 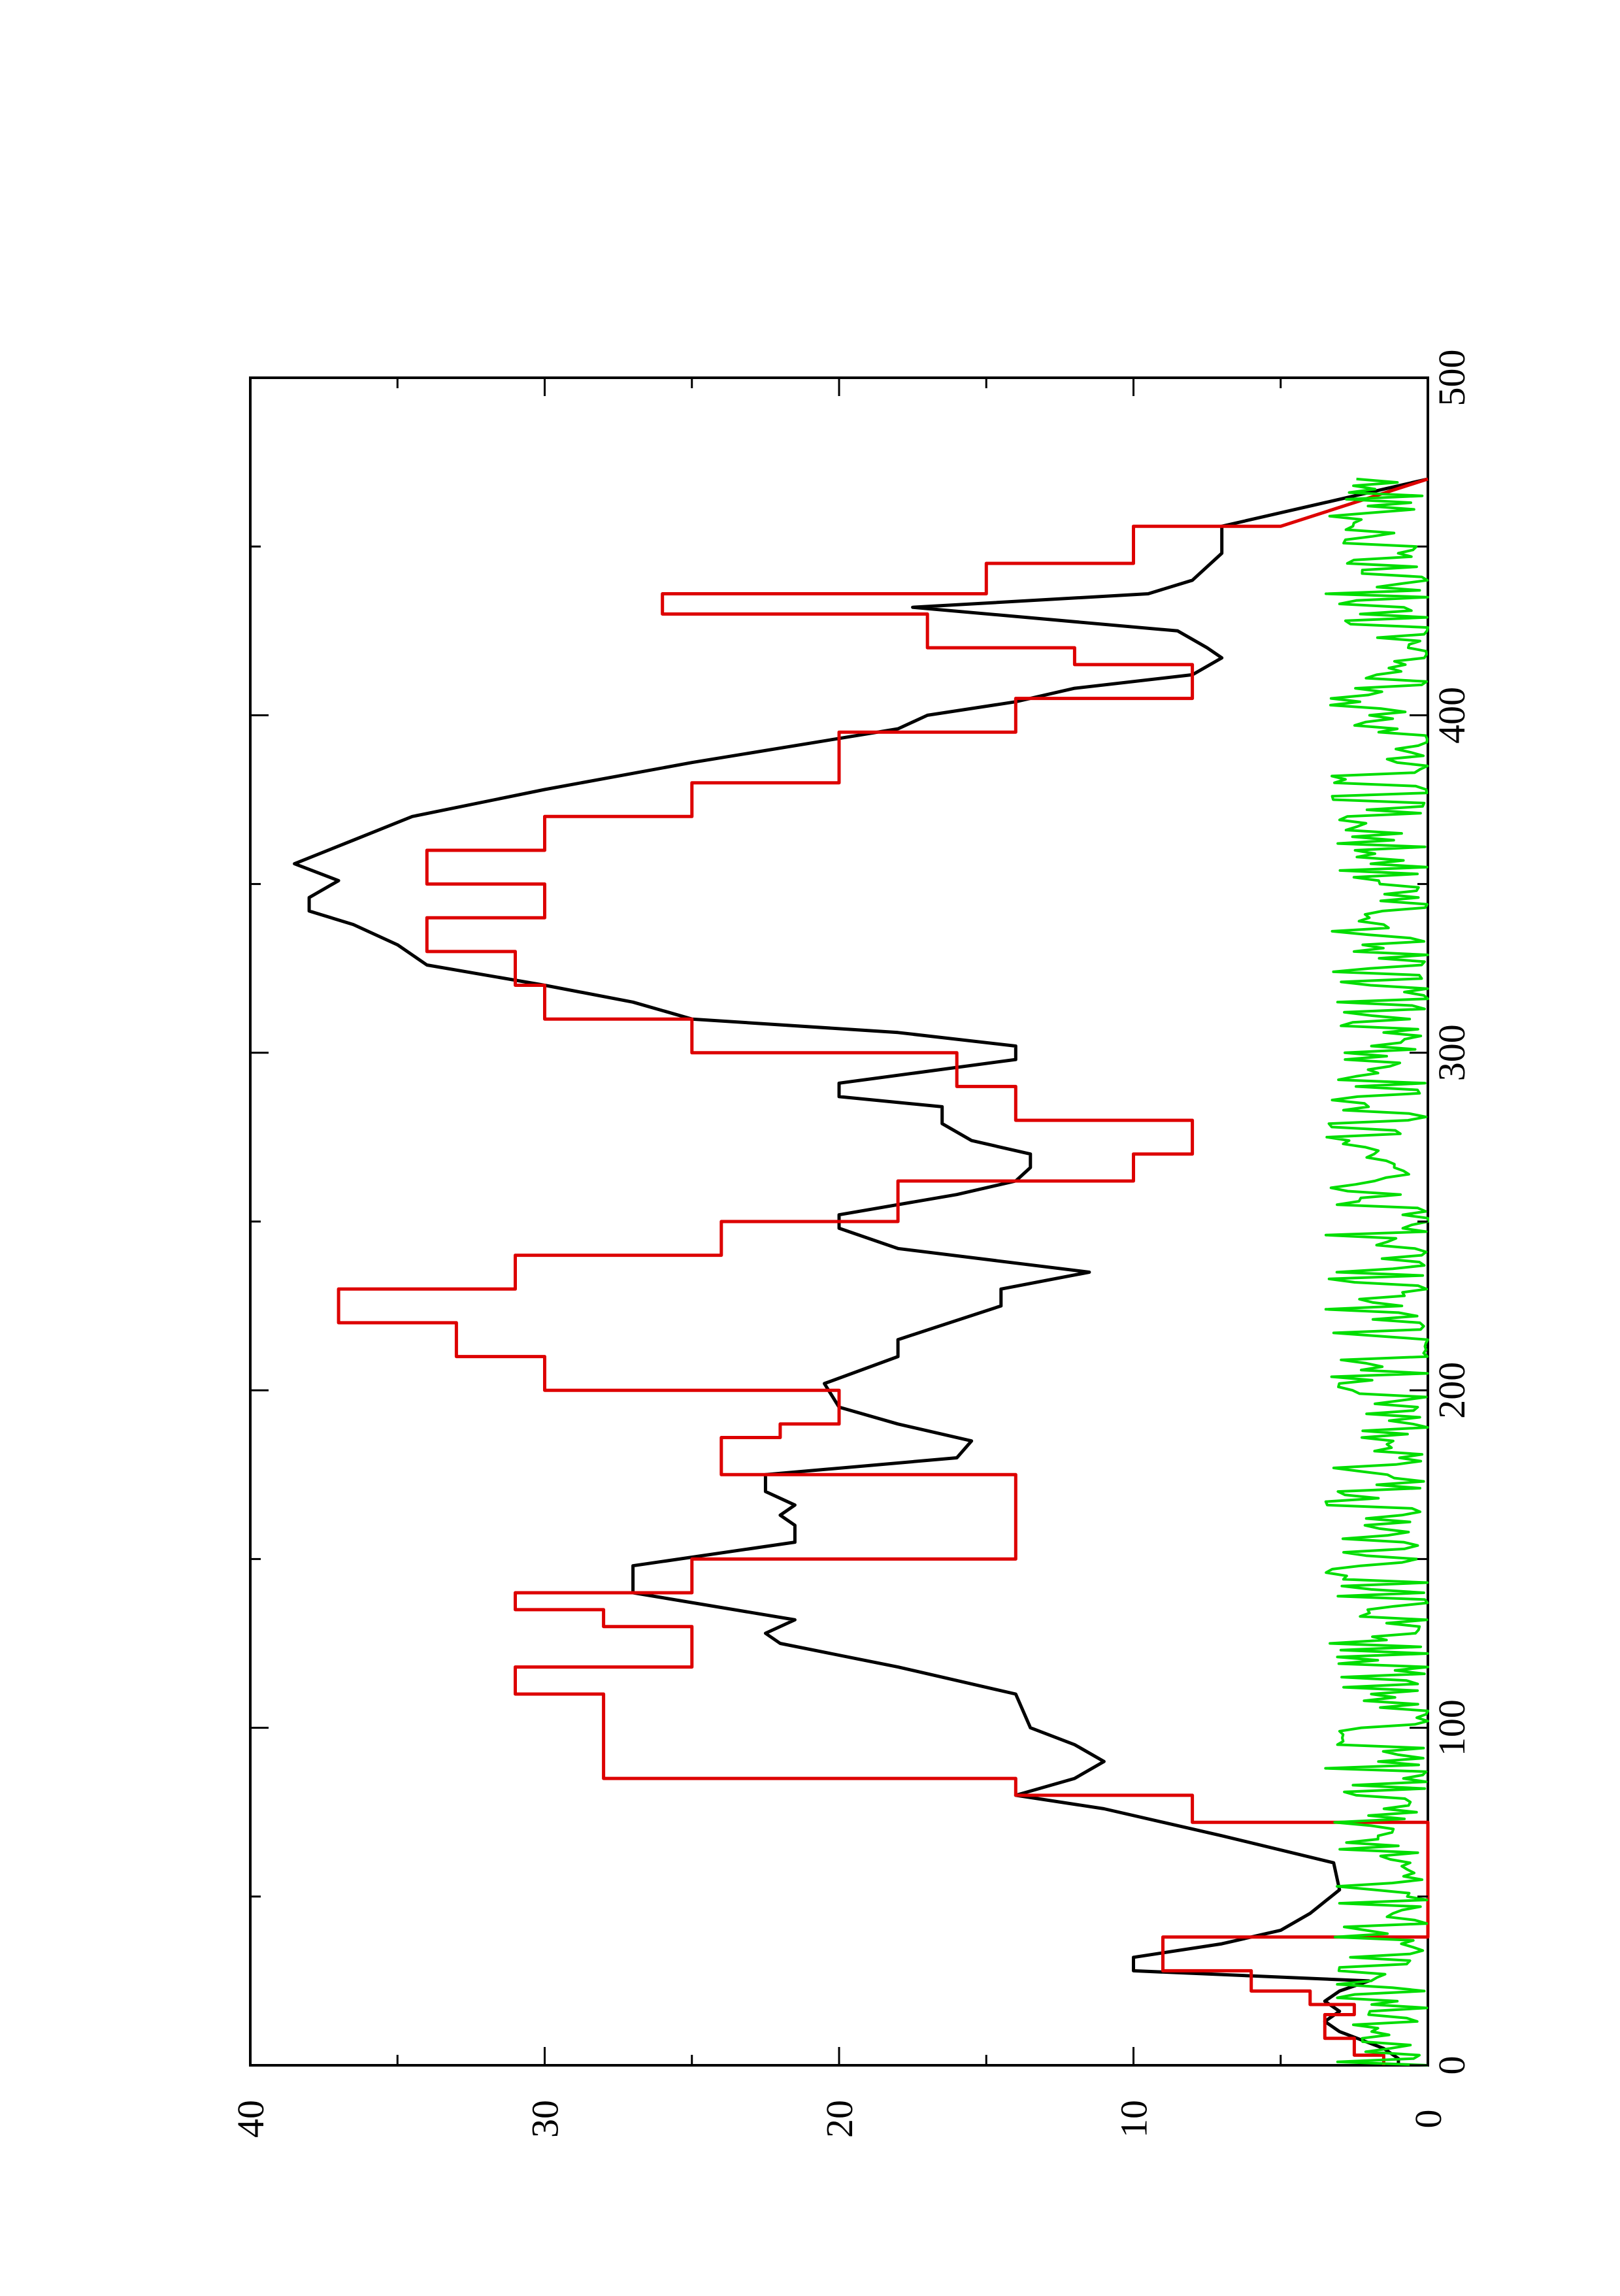 What do you see at coordinates (250, 2119) in the screenshot?
I see `y-tick-label: 40` at bounding box center [250, 2119].